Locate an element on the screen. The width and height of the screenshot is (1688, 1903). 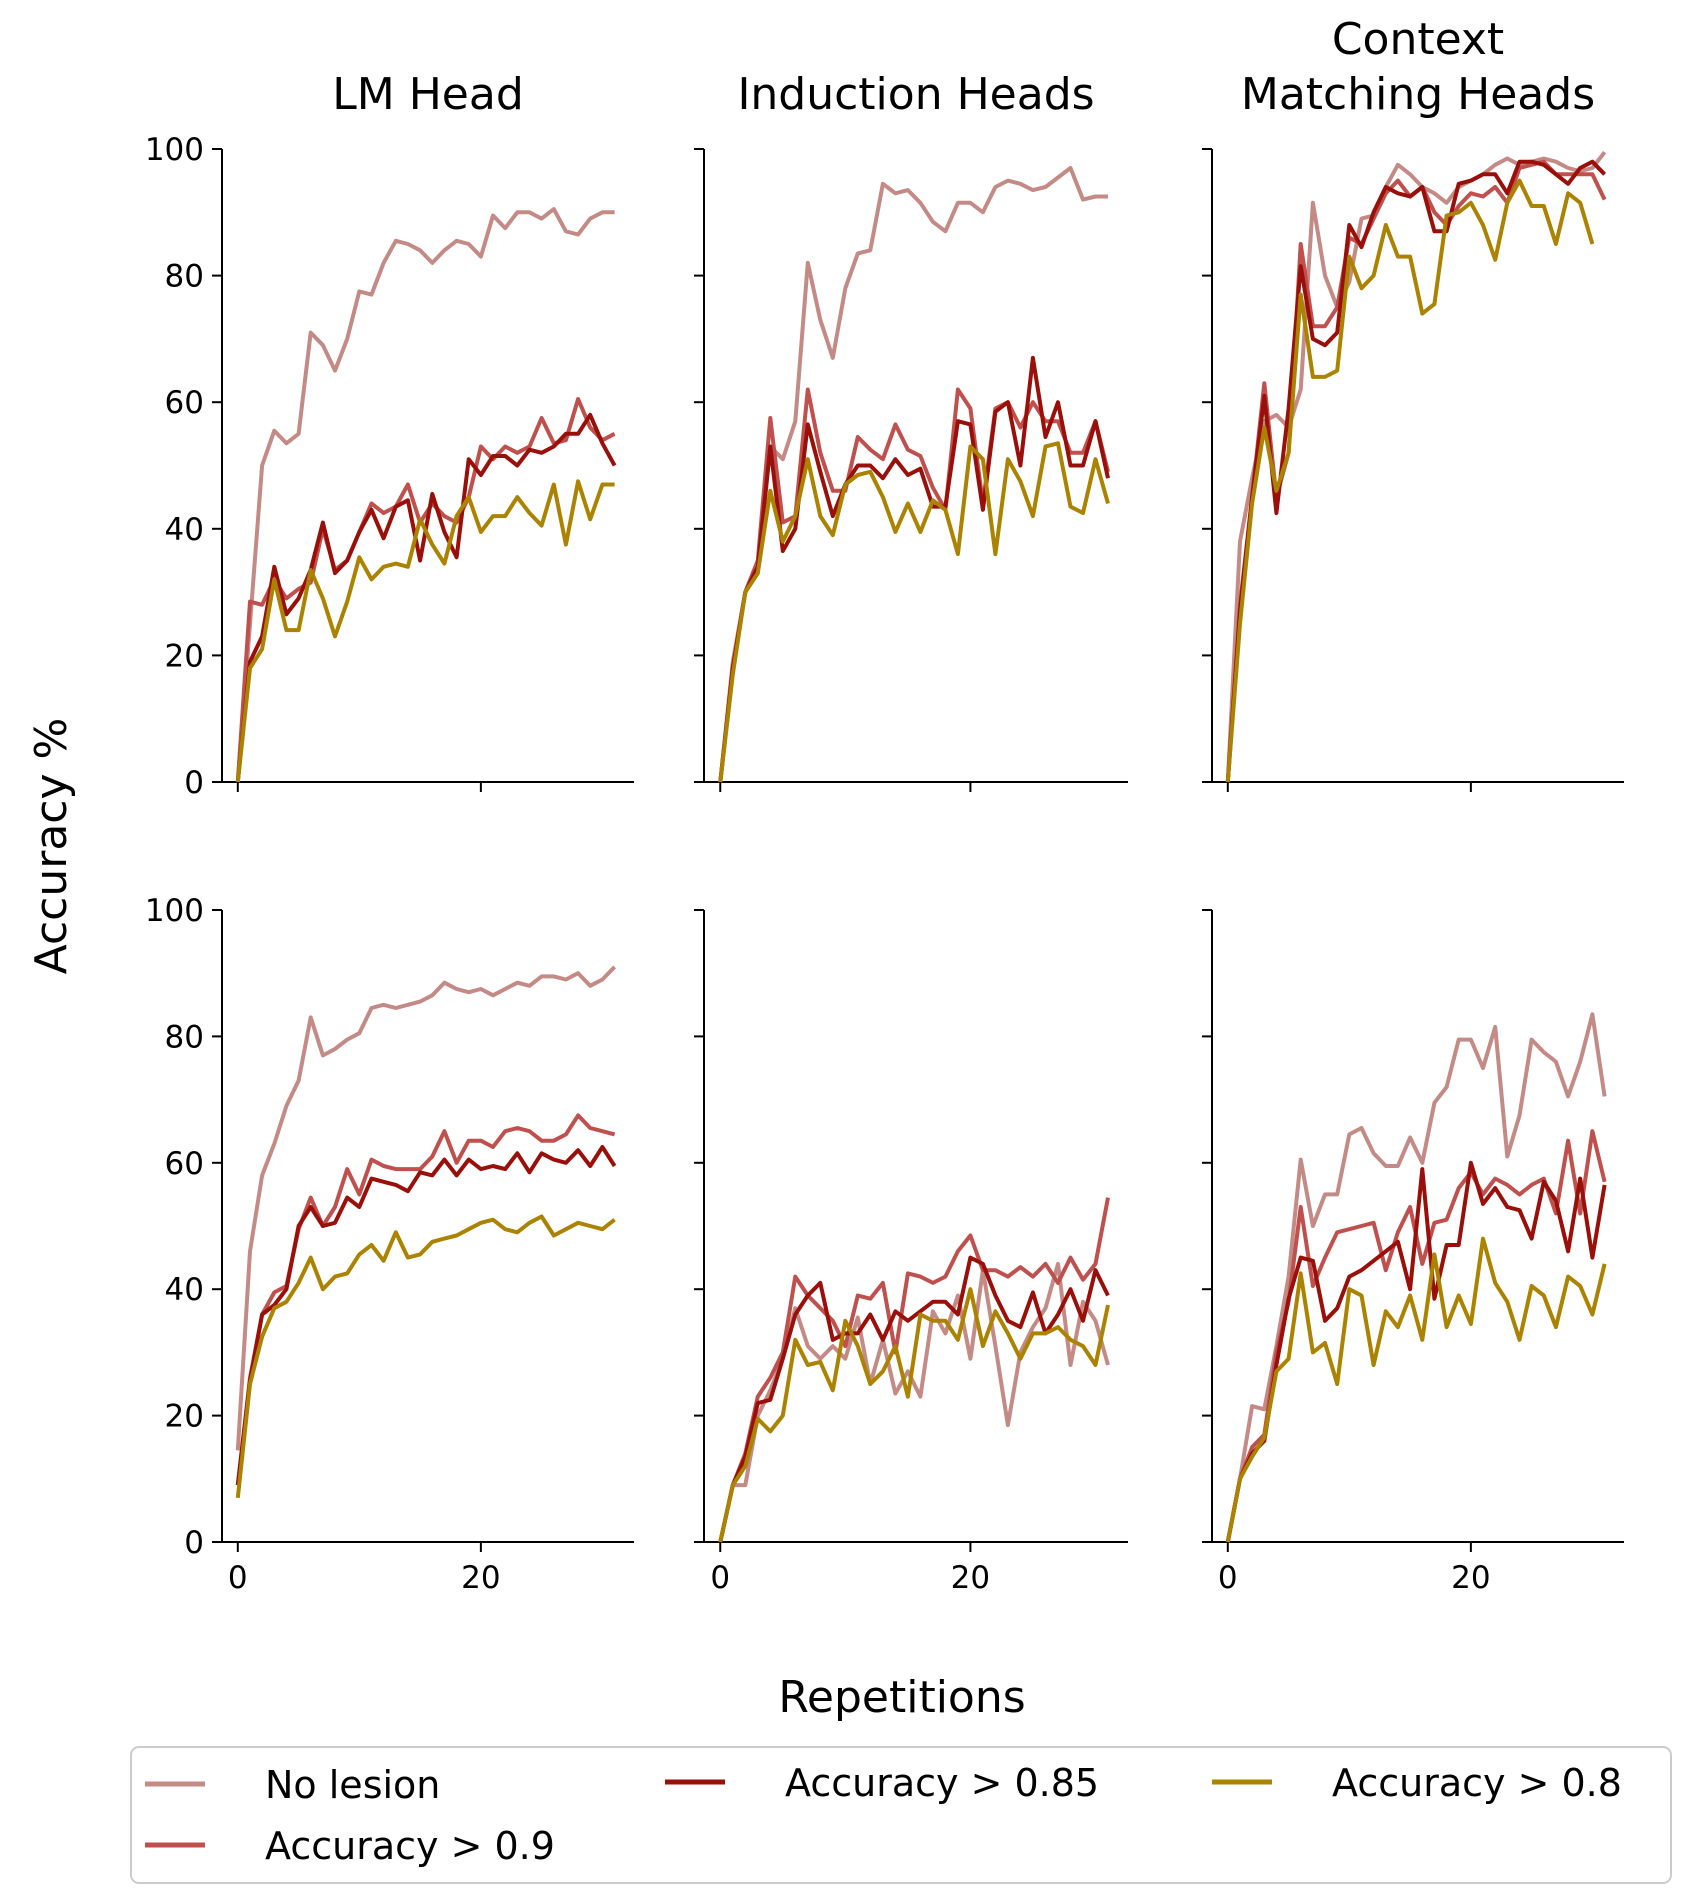
legend-entry: Accuracy > 0.85 is located at coordinates (942, 1783).